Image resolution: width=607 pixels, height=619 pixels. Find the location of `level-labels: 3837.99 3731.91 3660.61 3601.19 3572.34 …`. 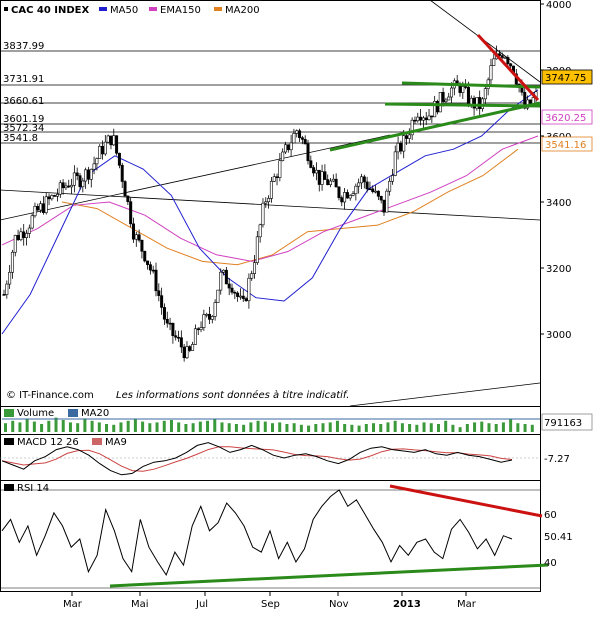

level-labels: 3837.99 3731.91 3660.61 3601.19 3572.34 … is located at coordinates (23, 92).